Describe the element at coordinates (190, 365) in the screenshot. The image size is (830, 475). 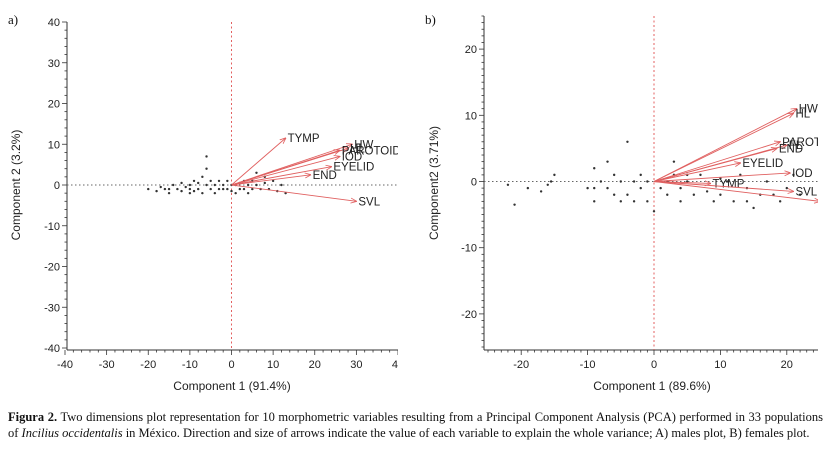
I see `x-tick-label-a: -10` at that location.